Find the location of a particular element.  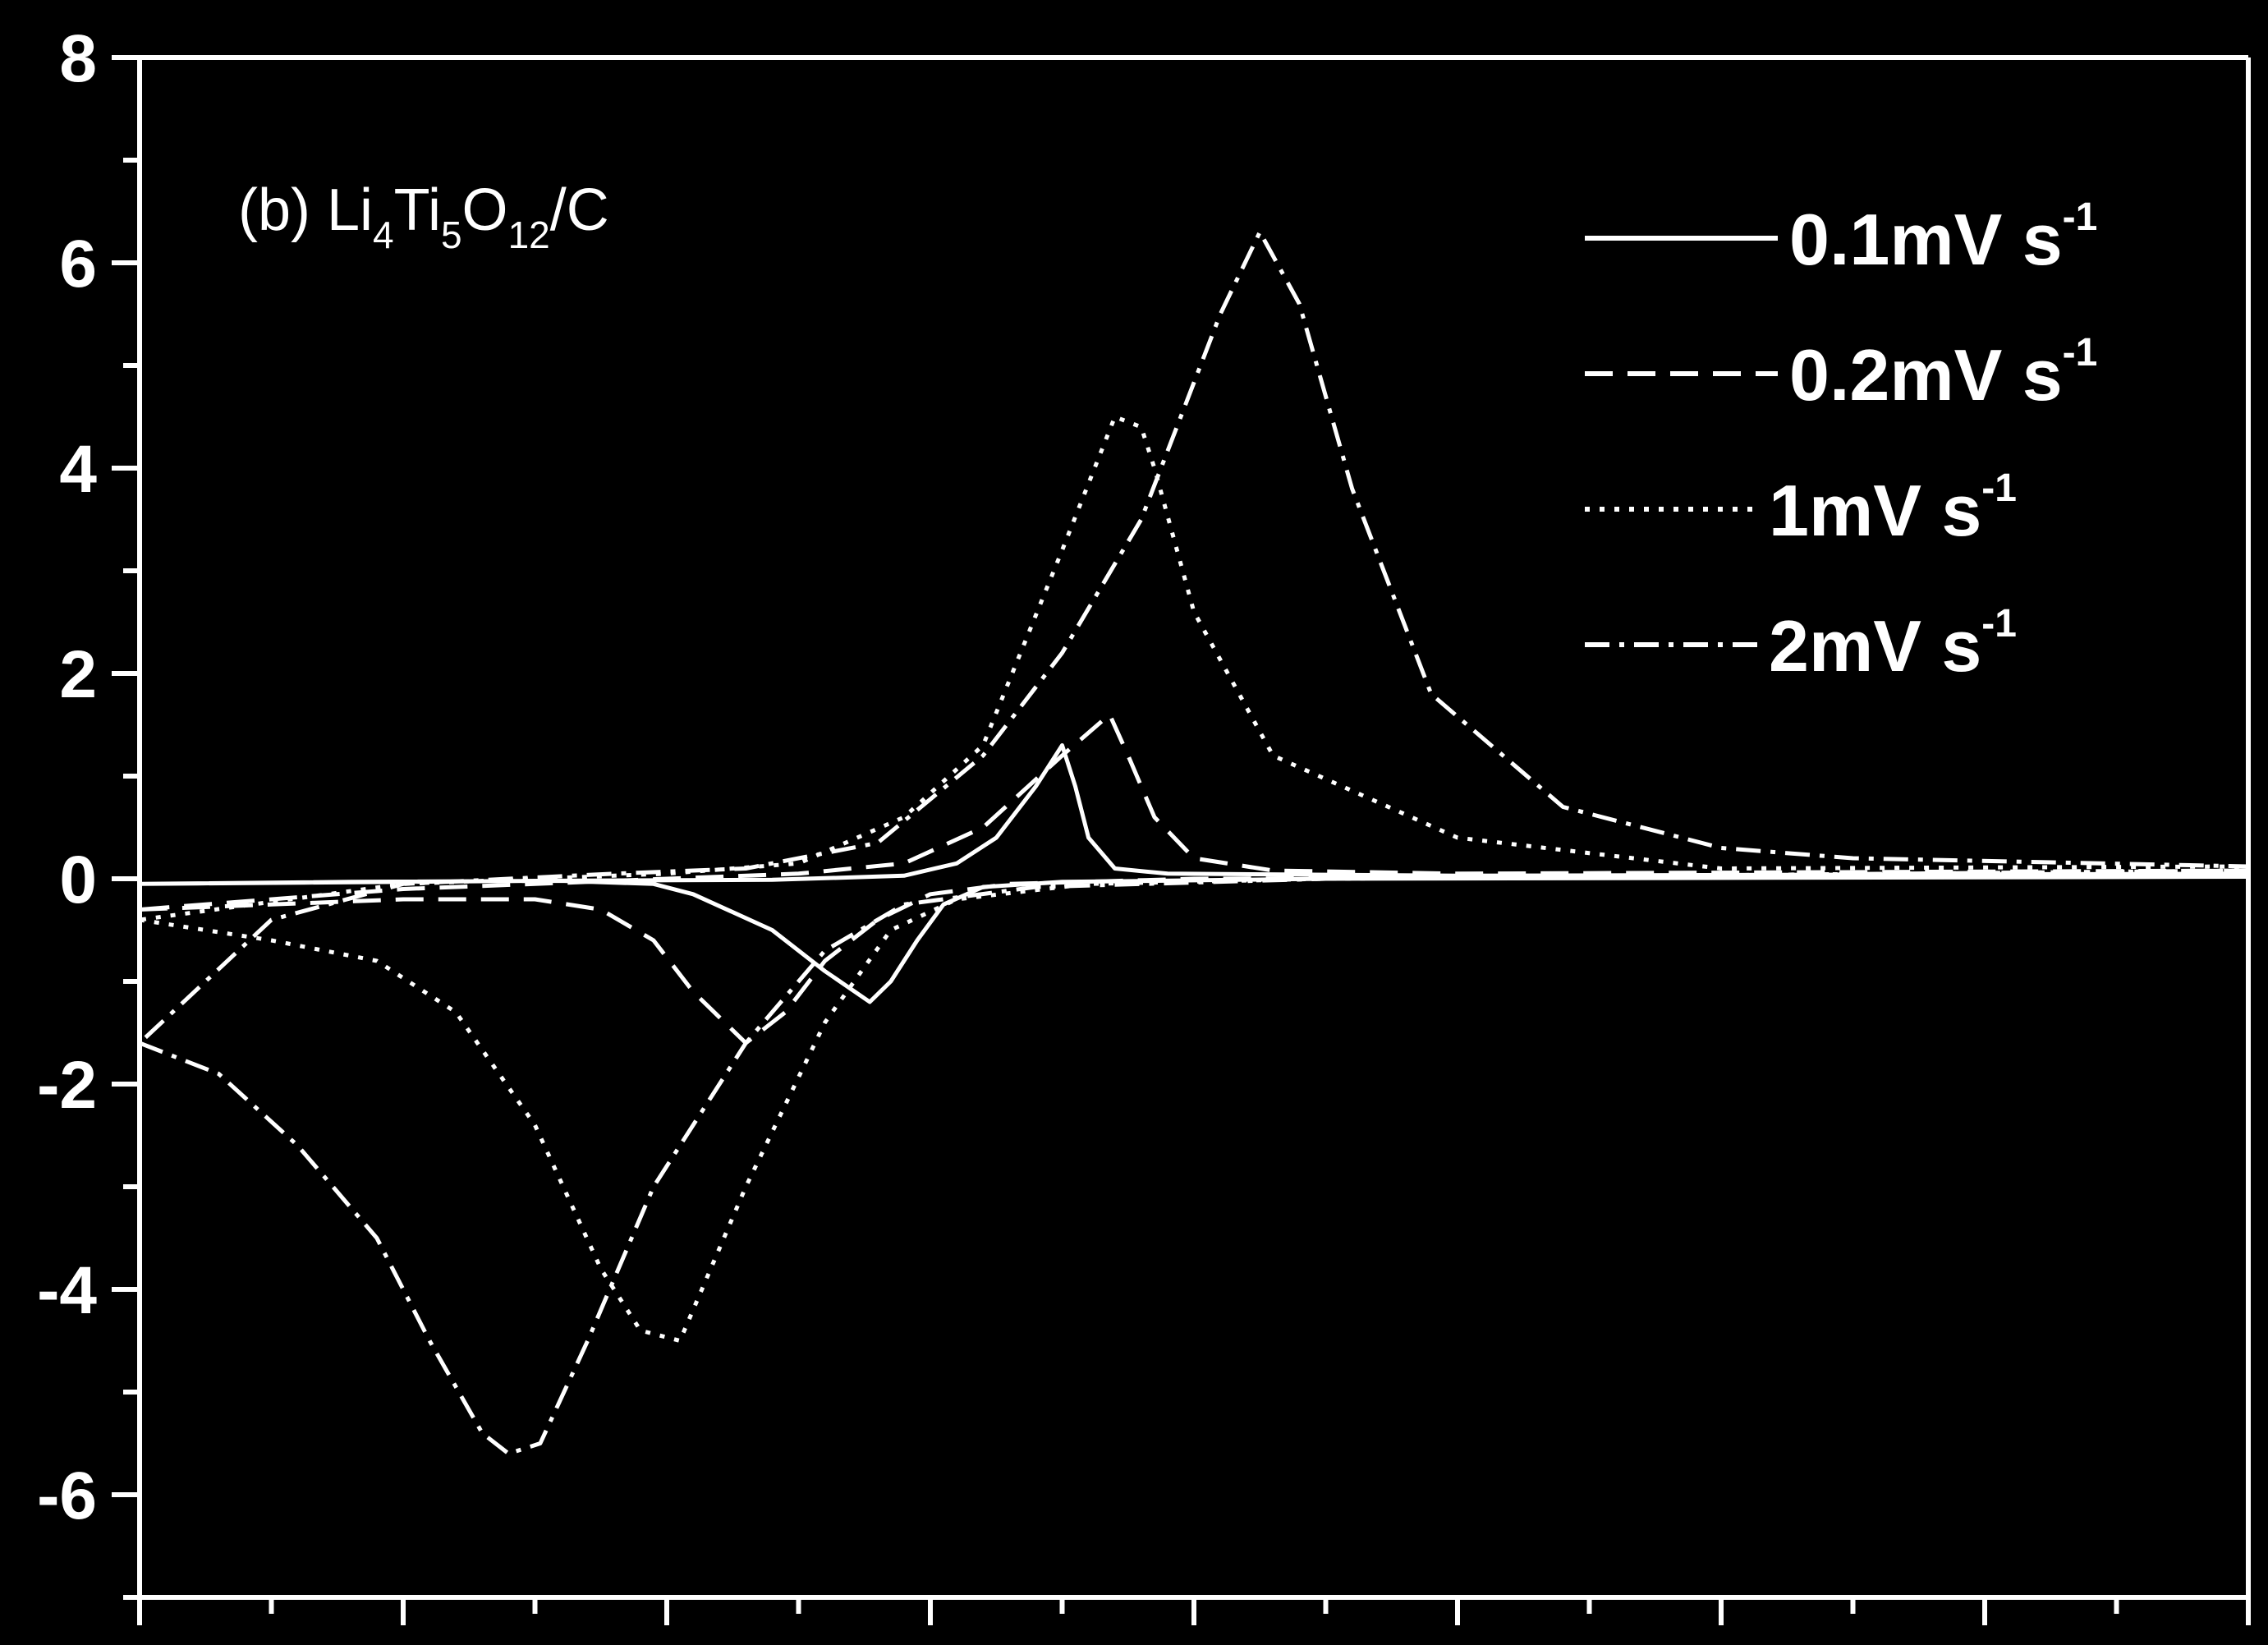

panel-label: (b) Li4Ti5O12/C is located at coordinates (424, 216).